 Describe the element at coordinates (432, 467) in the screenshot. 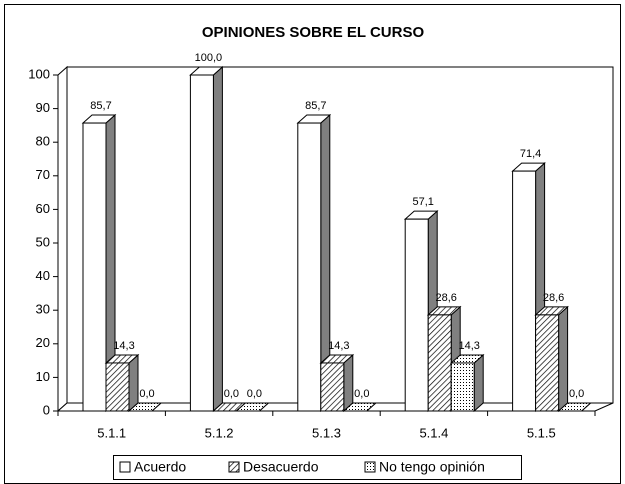

I see `legend-label: No tengo opinión` at that location.